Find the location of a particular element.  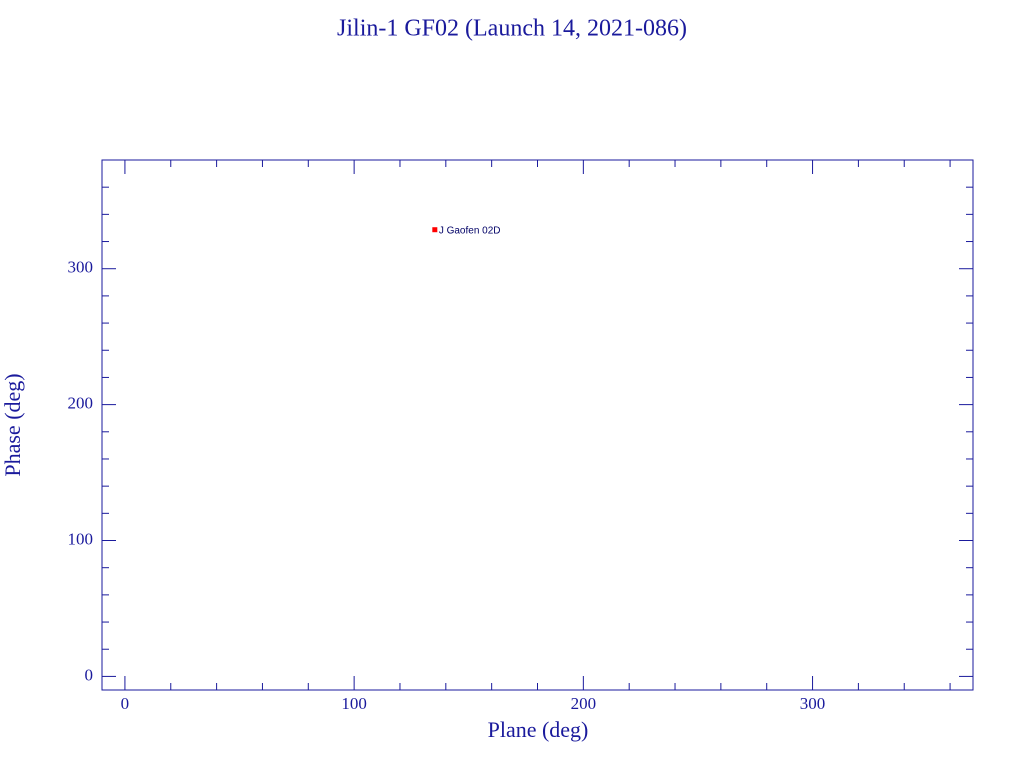

y-axis-label: Phase (deg) is located at coordinates (12, 424).